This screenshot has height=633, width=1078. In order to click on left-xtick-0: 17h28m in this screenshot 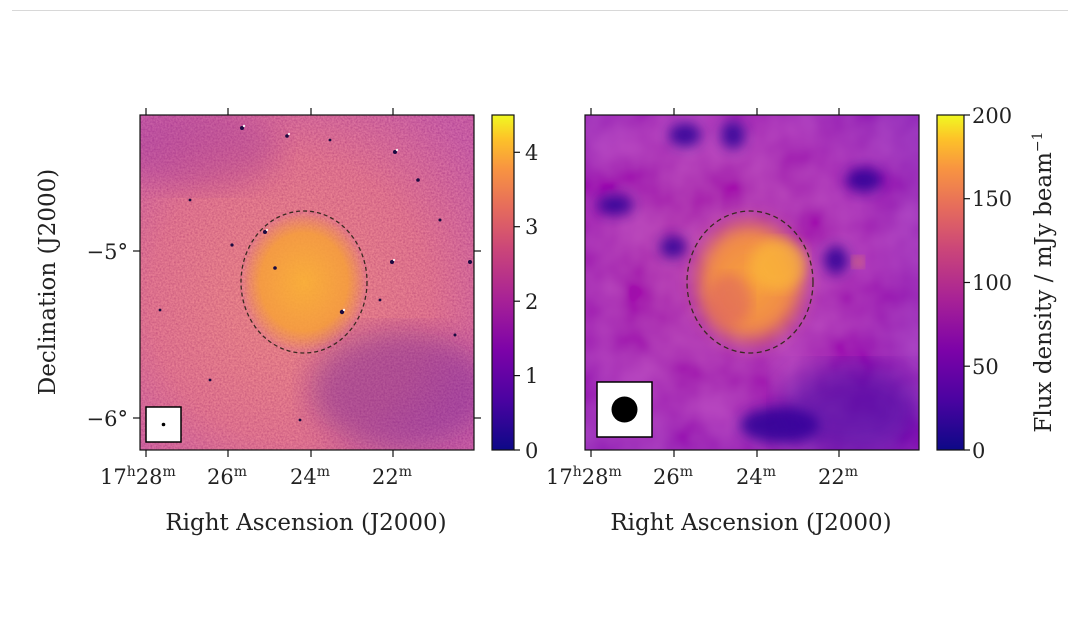, I will do `click(138, 476)`.